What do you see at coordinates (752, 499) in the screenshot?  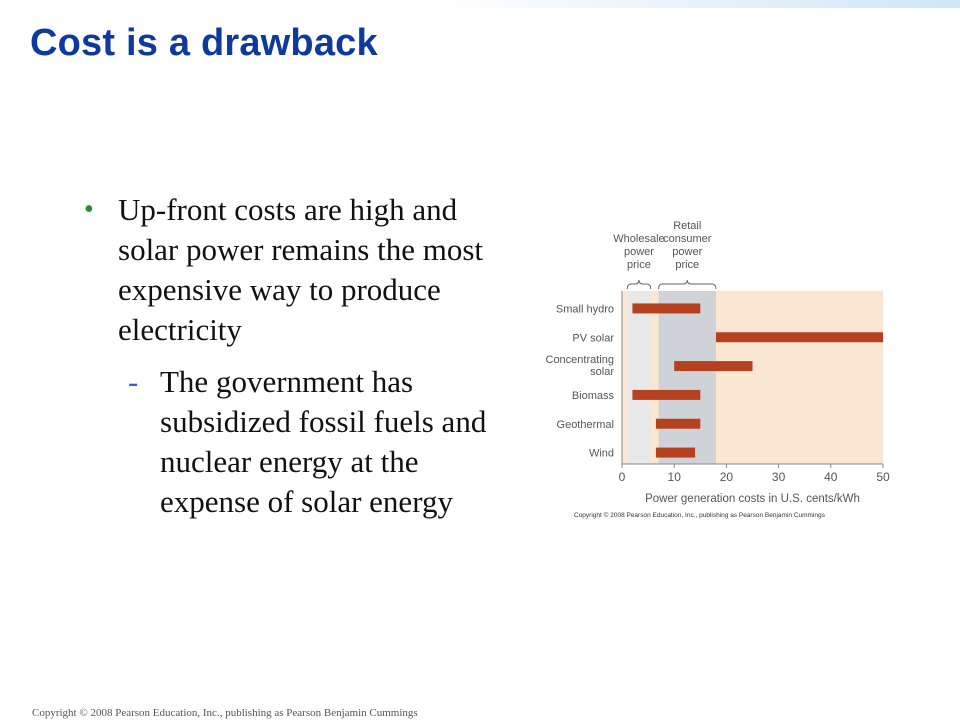 I see `x-axis-label: Power generation costs in U.S. cents/kWh` at bounding box center [752, 499].